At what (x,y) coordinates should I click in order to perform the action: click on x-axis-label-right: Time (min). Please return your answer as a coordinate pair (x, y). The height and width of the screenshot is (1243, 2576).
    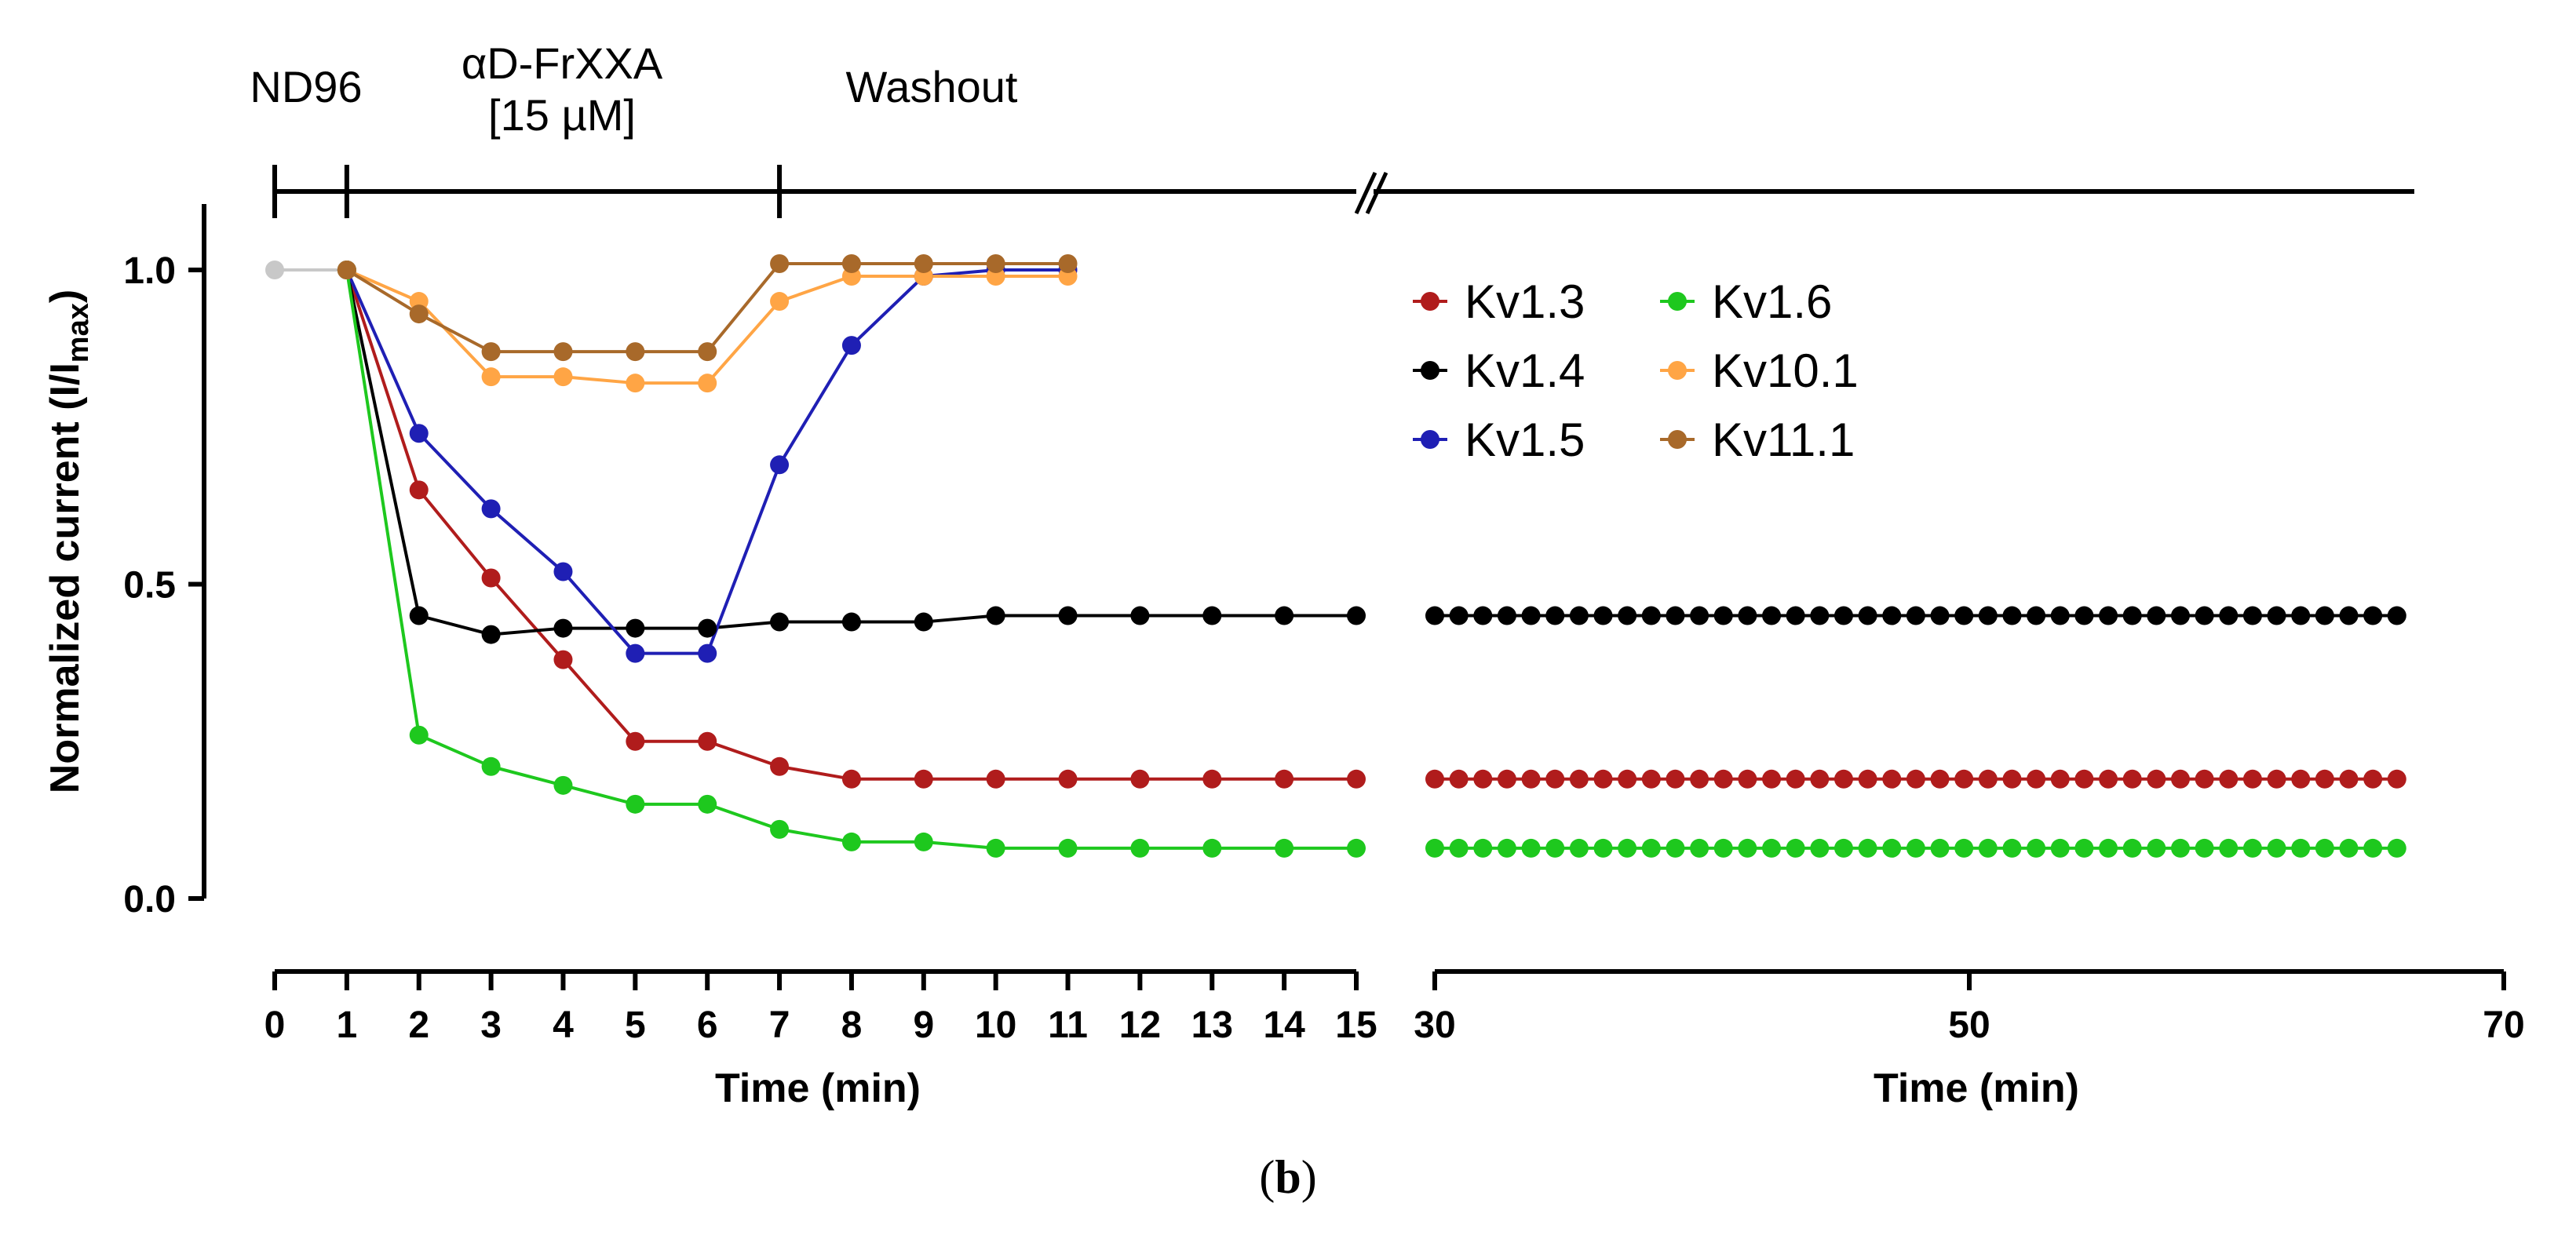
    Looking at the image, I should click on (1976, 1088).